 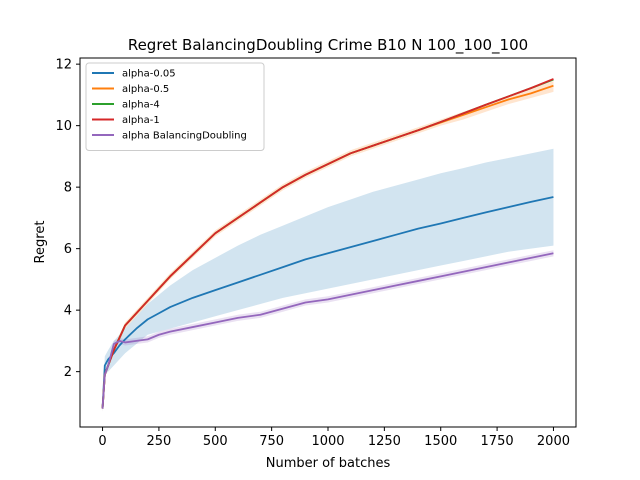 I want to click on legend-entry-alpha-4: alpha-4, so click(x=141, y=105).